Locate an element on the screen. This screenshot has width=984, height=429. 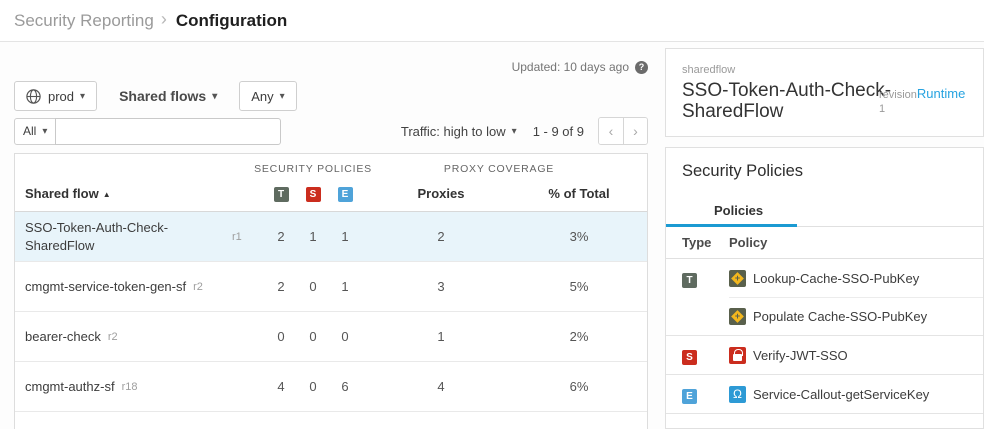
shared-flow-name: cmgmt-authz-sf is located at coordinates (70, 386).